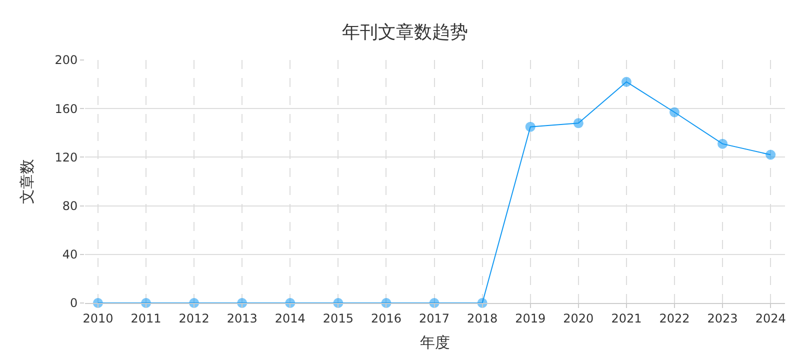 The height and width of the screenshot is (360, 810). I want to click on y-tick-label: 160, so click(66, 109).